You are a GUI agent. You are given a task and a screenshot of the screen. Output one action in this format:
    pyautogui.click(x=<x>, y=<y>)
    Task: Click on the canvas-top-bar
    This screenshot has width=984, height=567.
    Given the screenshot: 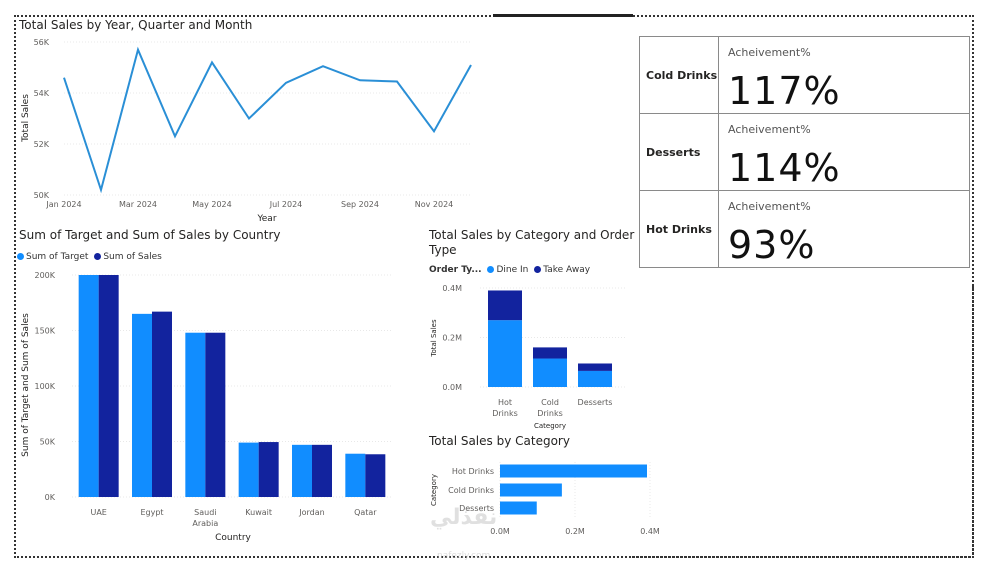 What is the action you would take?
    pyautogui.click(x=563, y=15)
    